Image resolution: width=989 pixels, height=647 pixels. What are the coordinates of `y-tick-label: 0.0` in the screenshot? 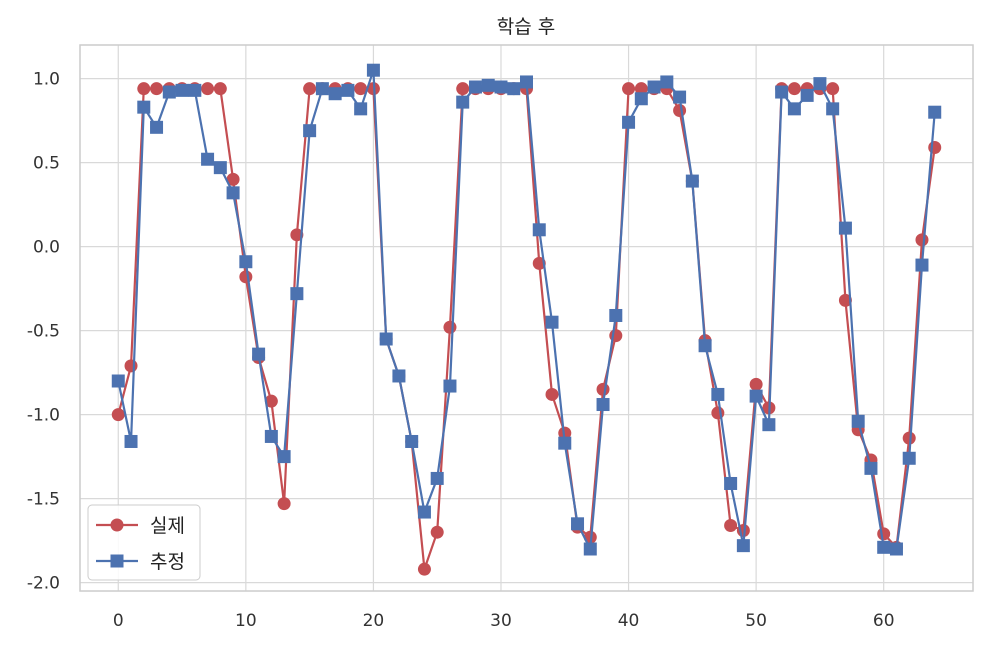 It's located at (46, 248).